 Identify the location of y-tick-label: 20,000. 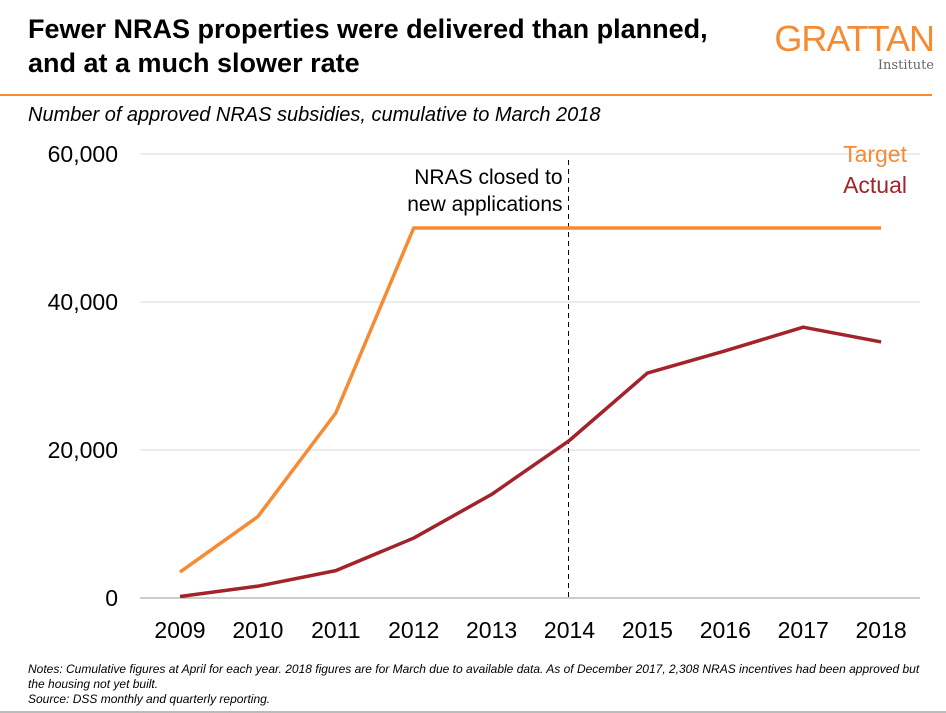
(83, 450).